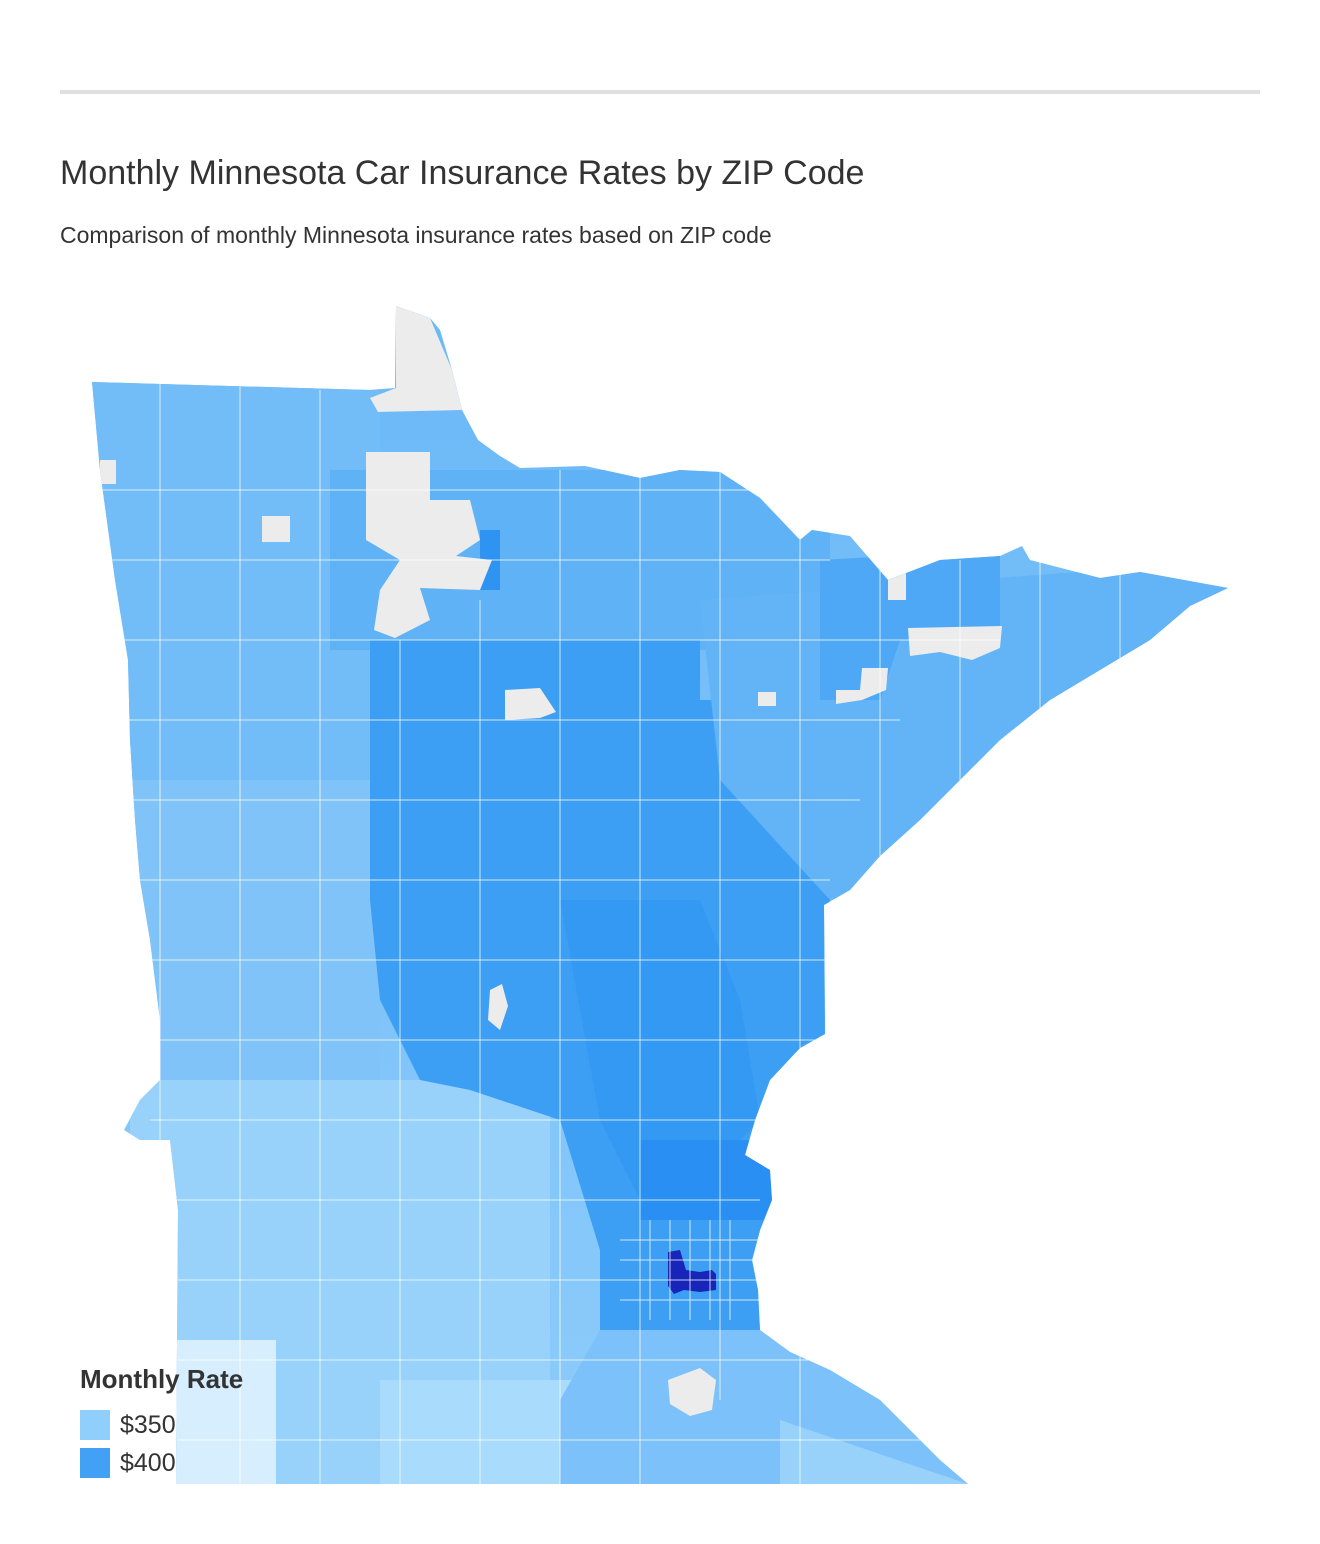 The image size is (1320, 1544). Describe the element at coordinates (148, 1424) in the screenshot. I see `legend-label-350: $350` at that location.